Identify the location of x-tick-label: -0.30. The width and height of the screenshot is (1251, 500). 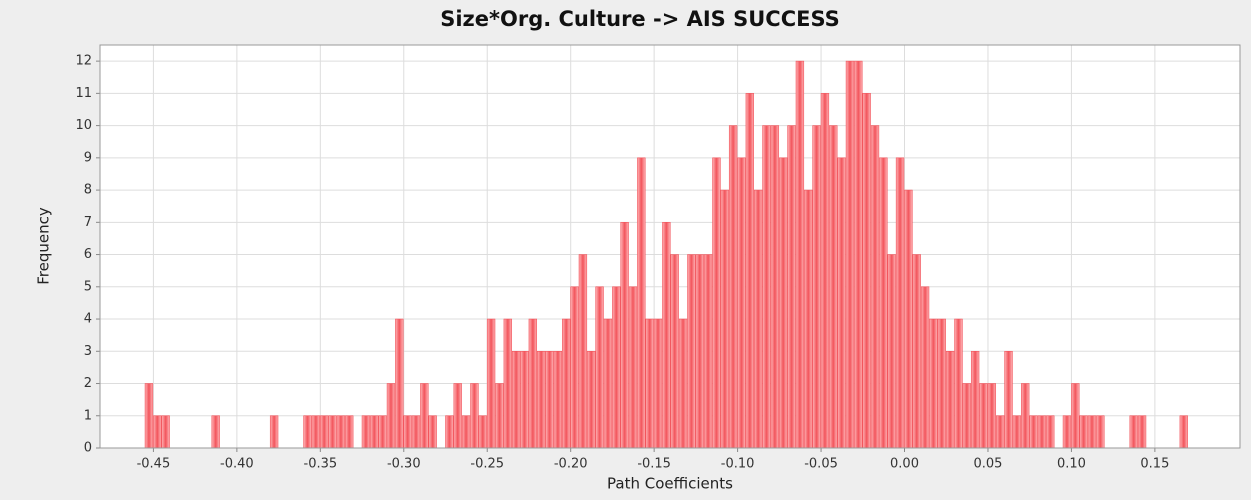
(404, 464).